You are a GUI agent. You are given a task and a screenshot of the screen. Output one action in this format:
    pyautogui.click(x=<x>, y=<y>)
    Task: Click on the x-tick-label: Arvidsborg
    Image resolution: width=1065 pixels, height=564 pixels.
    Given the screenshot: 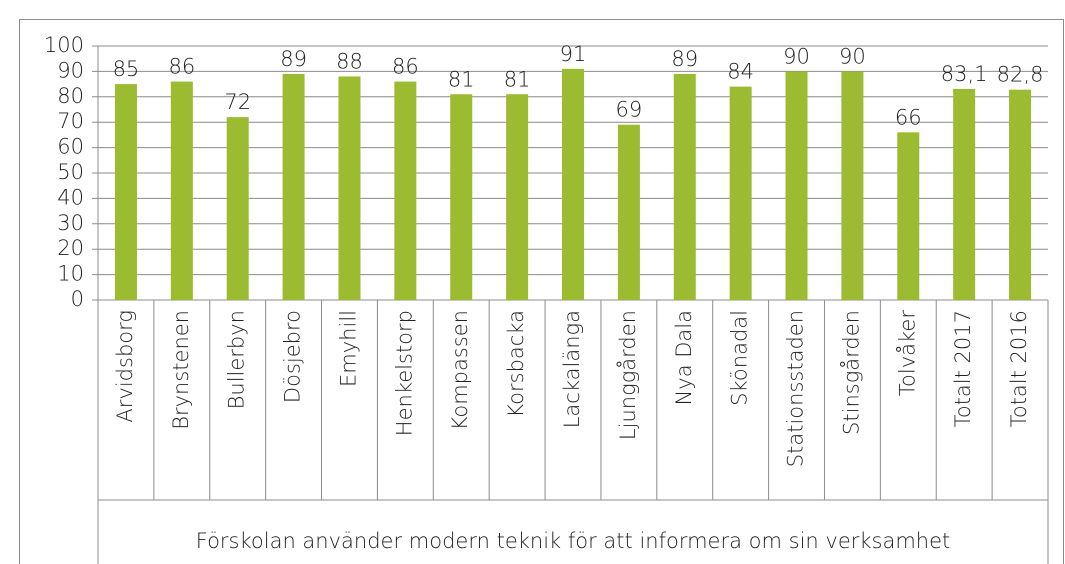 What is the action you would take?
    pyautogui.click(x=125, y=366)
    